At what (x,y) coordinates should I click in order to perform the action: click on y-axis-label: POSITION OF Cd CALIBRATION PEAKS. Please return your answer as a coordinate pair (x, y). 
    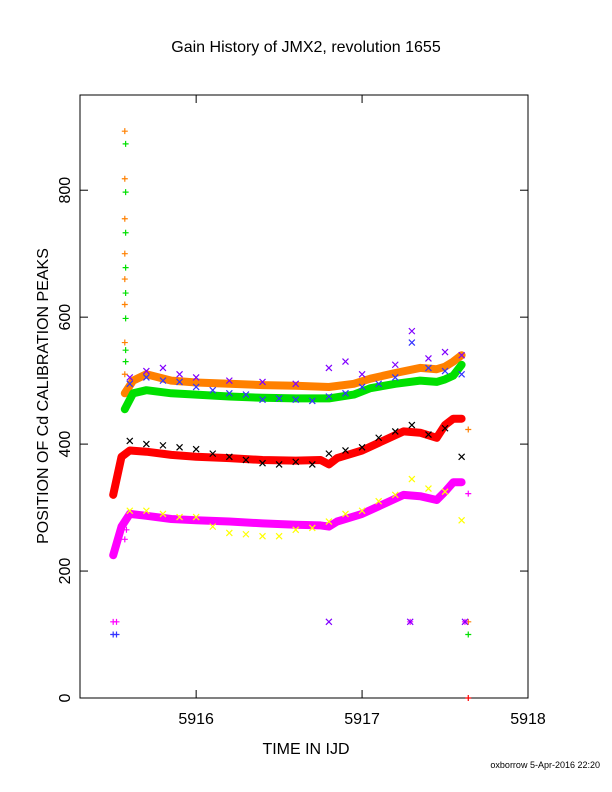
    Looking at the image, I should click on (43, 396).